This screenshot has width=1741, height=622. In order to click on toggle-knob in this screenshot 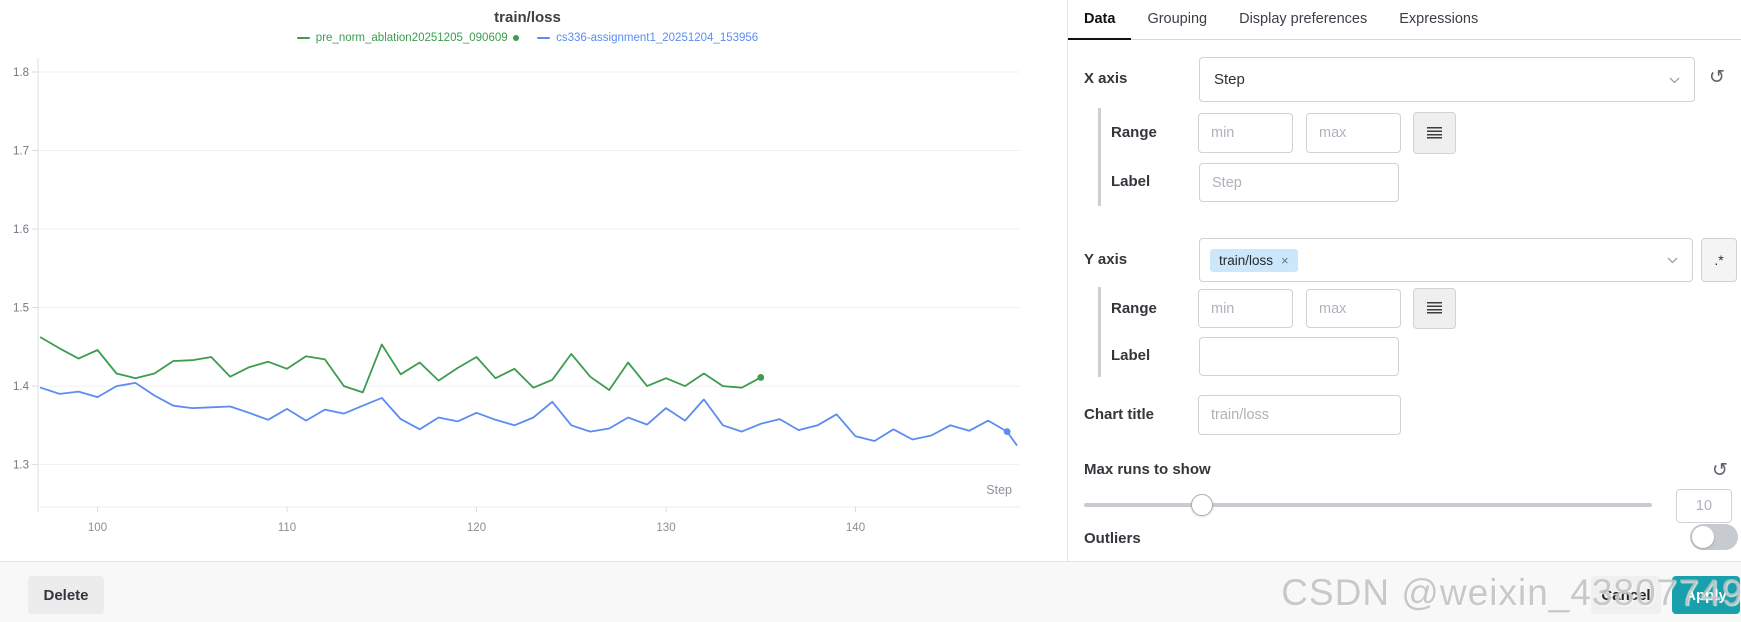, I will do `click(1703, 537)`.